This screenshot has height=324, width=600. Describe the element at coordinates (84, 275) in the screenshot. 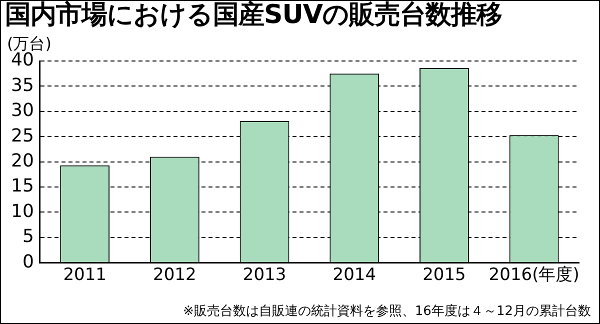

I see `x-tick-label: 2011` at that location.